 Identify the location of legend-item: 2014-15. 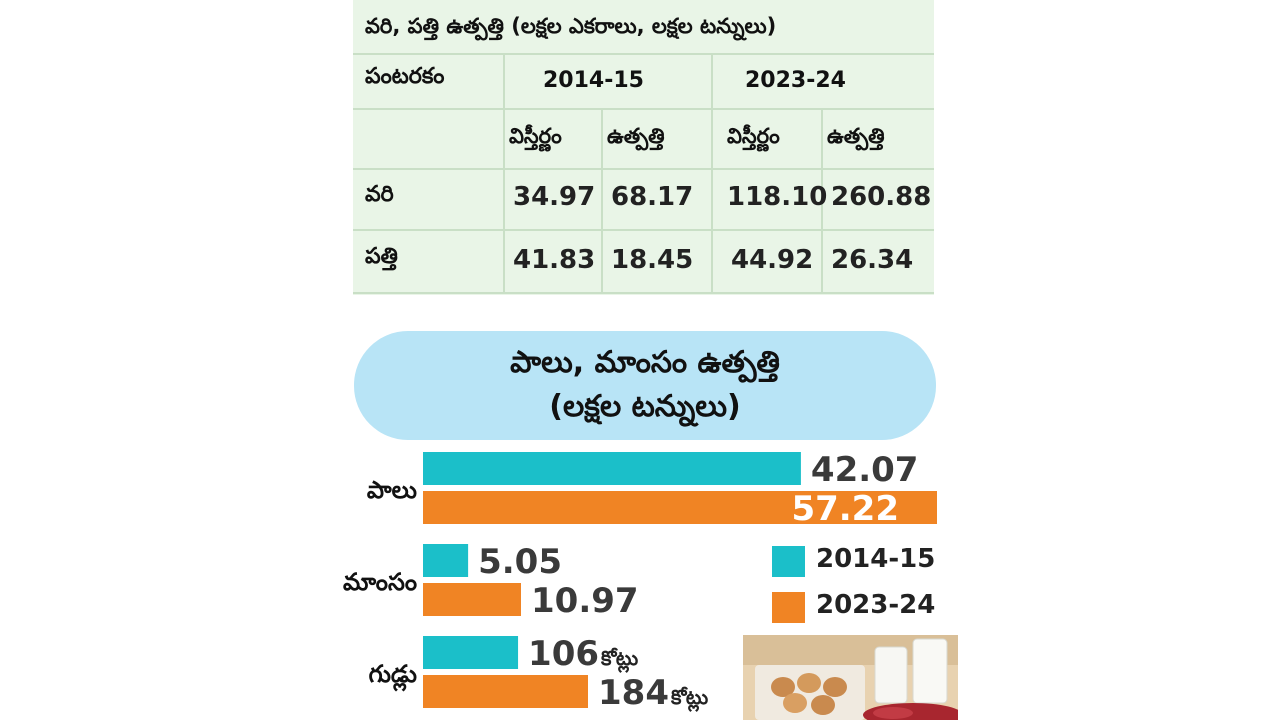
(872, 558).